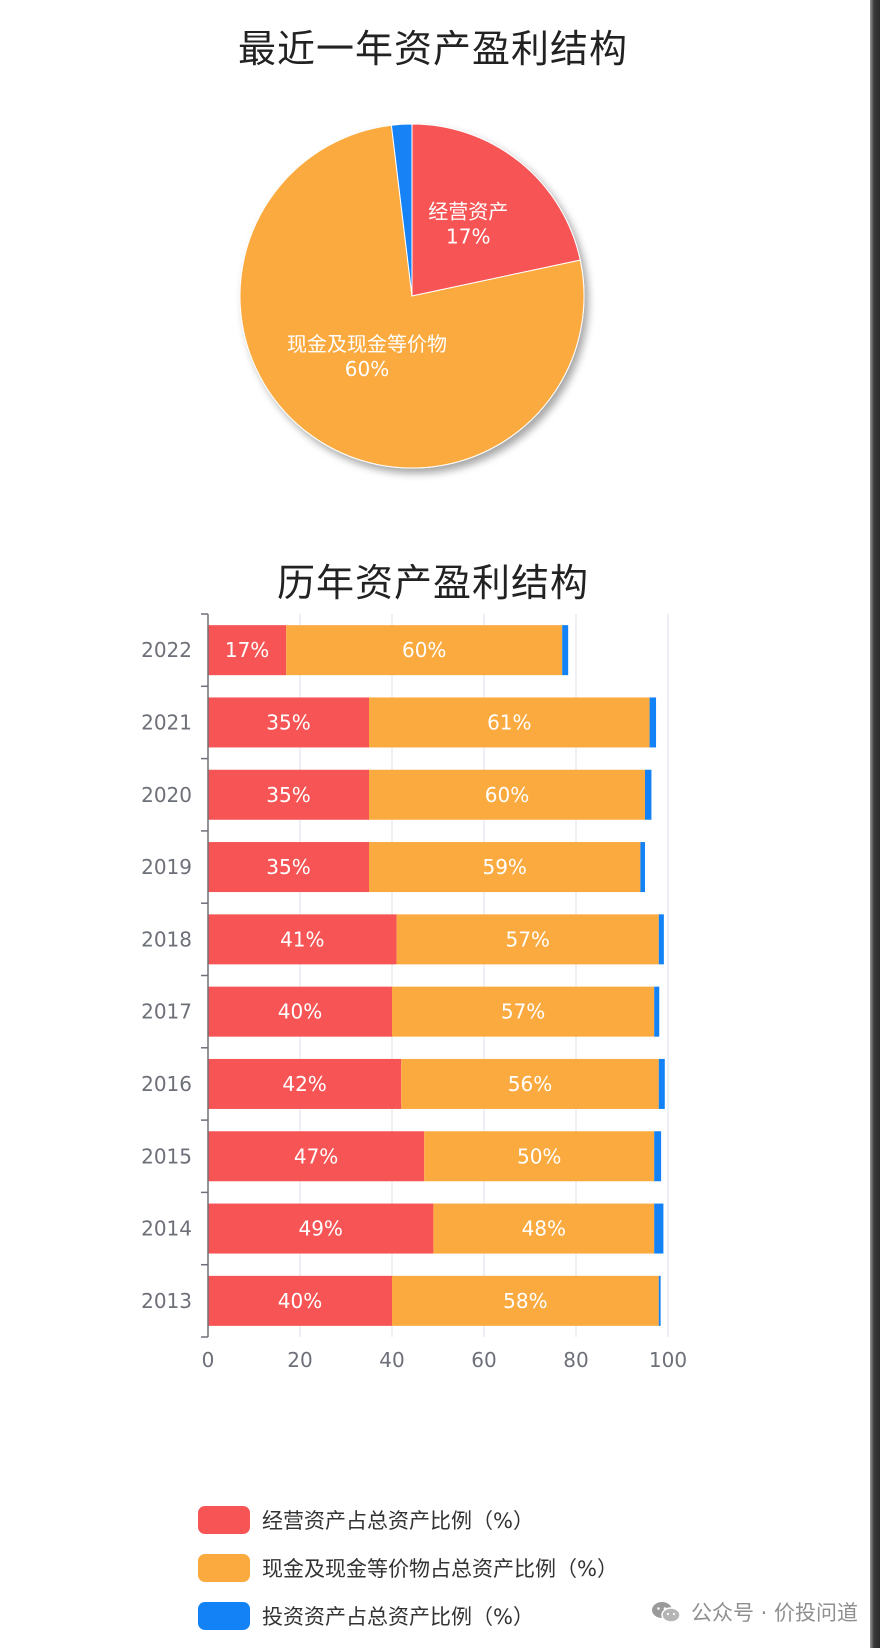 The width and height of the screenshot is (880, 1648). I want to click on bar-data-label: 58%, so click(525, 1301).